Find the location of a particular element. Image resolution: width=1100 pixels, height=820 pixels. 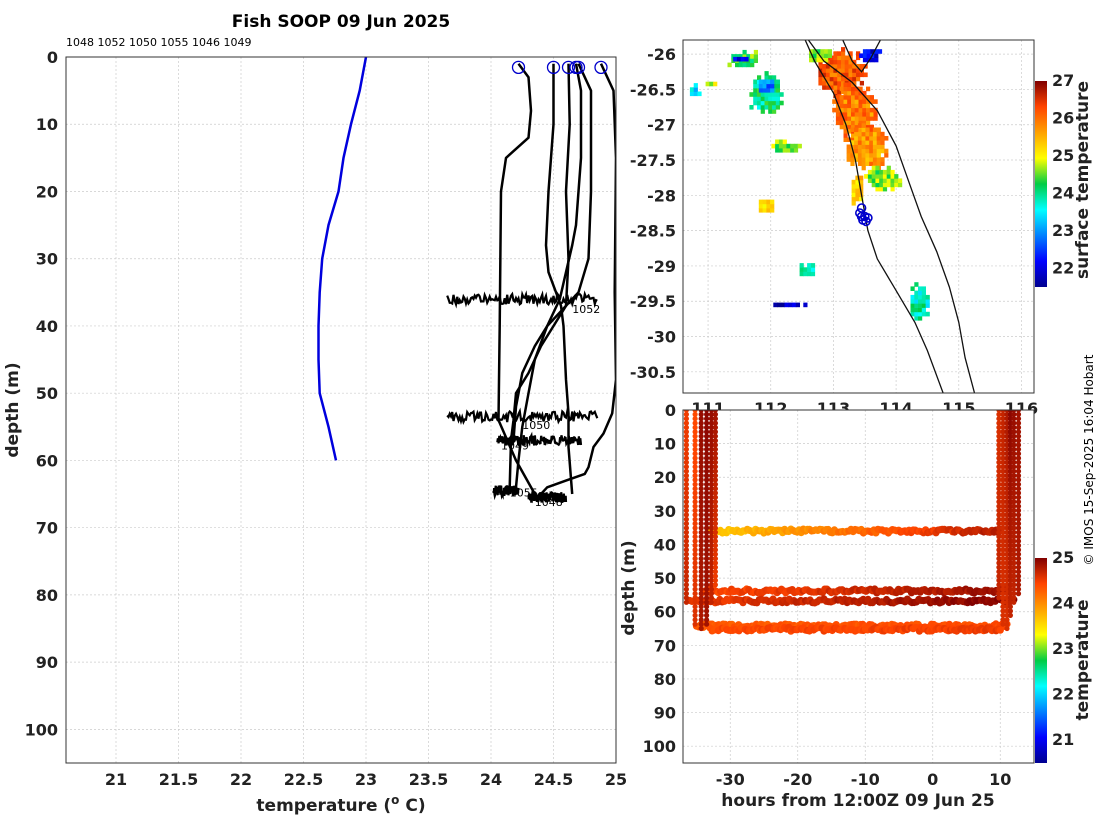

timeline-y-tick-label: 80 is located at coordinates (665, 679).